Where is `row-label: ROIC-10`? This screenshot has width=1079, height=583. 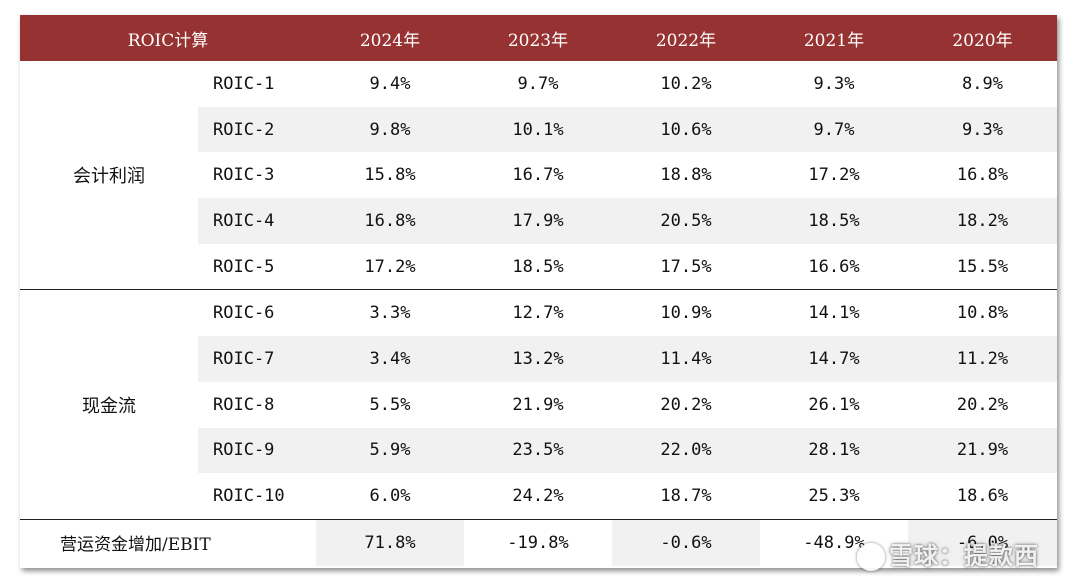
row-label: ROIC-10 is located at coordinates (257, 496).